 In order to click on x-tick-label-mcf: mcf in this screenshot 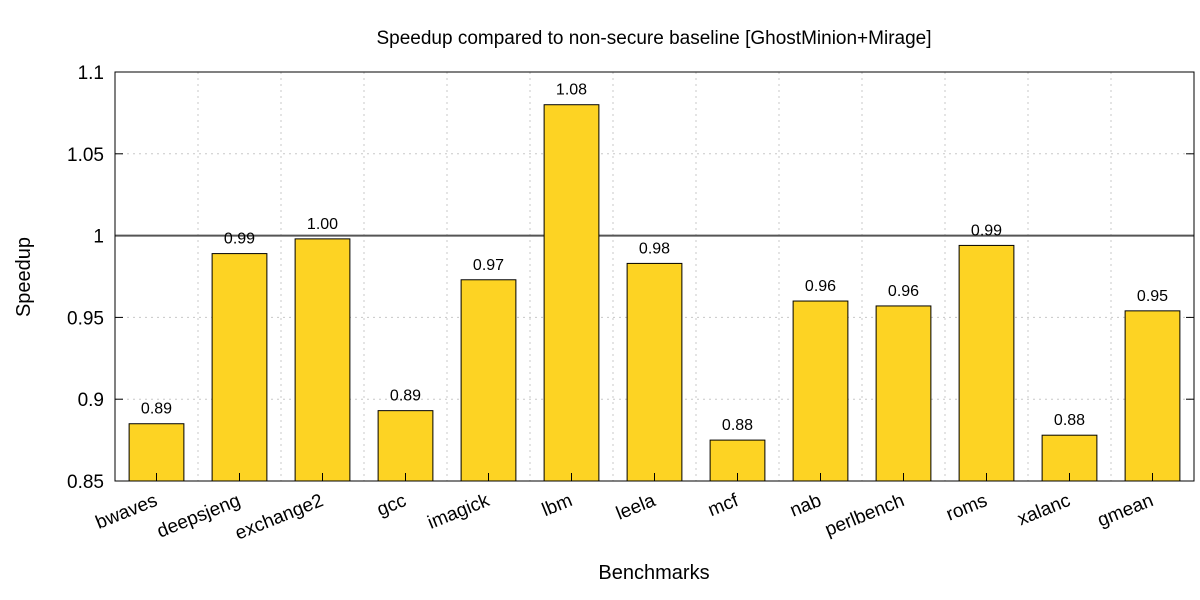, I will do `click(723, 505)`.